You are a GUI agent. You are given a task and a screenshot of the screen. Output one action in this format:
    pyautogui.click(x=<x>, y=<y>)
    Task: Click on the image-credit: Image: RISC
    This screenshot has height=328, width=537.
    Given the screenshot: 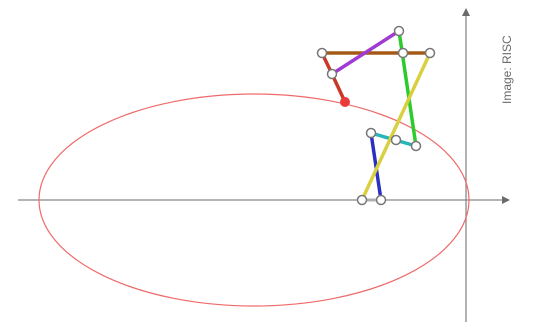 What is the action you would take?
    pyautogui.click(x=512, y=63)
    